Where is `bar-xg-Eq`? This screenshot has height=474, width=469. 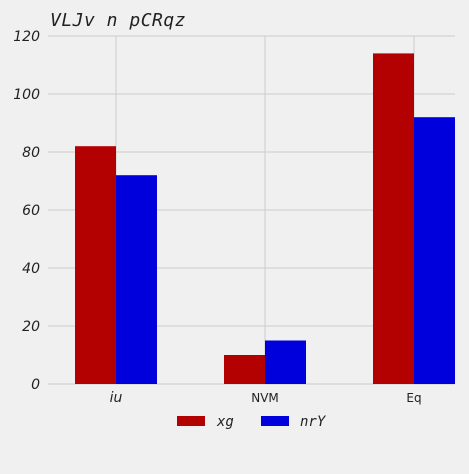 bar-xg-Eq is located at coordinates (393, 219).